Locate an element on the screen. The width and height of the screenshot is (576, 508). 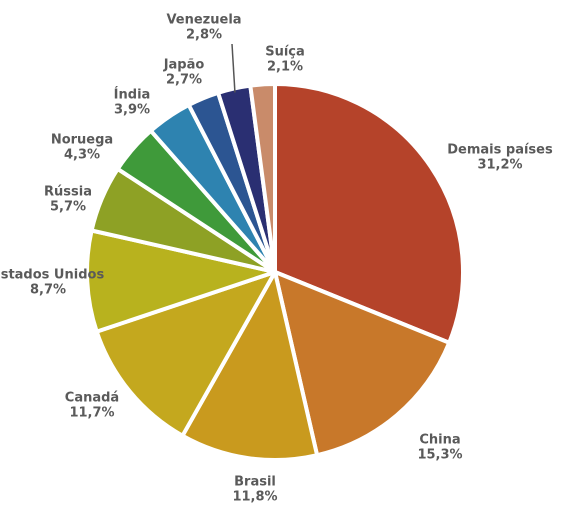
slice-label: Suíça is located at coordinates (285, 52).